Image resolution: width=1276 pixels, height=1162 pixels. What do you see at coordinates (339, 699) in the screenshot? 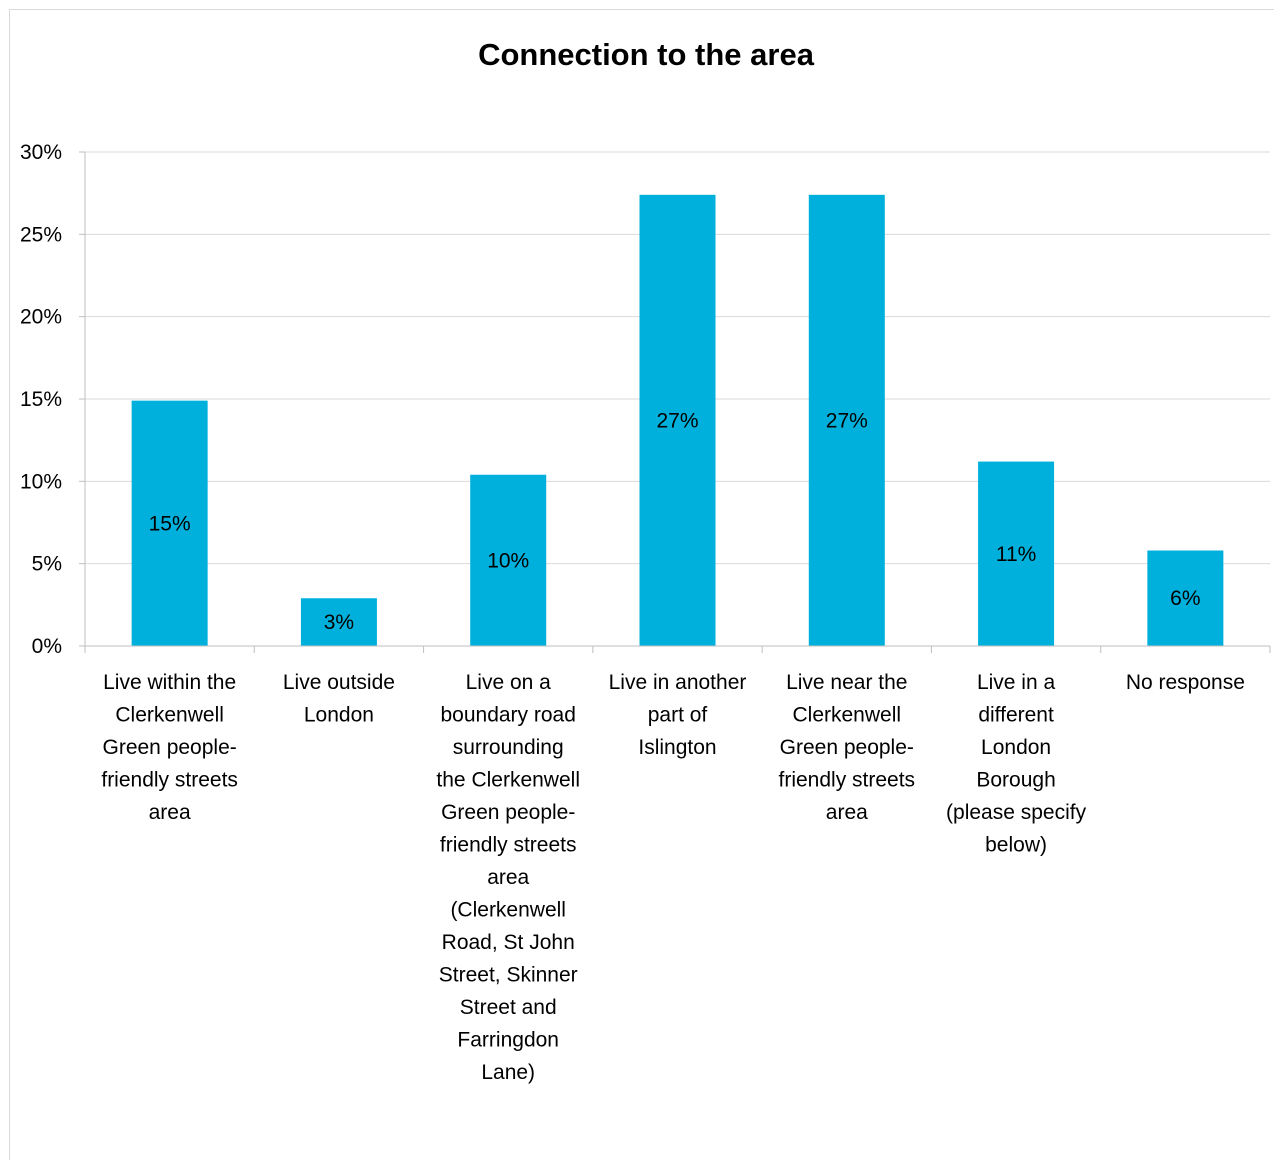
I see `category-label: Live outside London` at bounding box center [339, 699].